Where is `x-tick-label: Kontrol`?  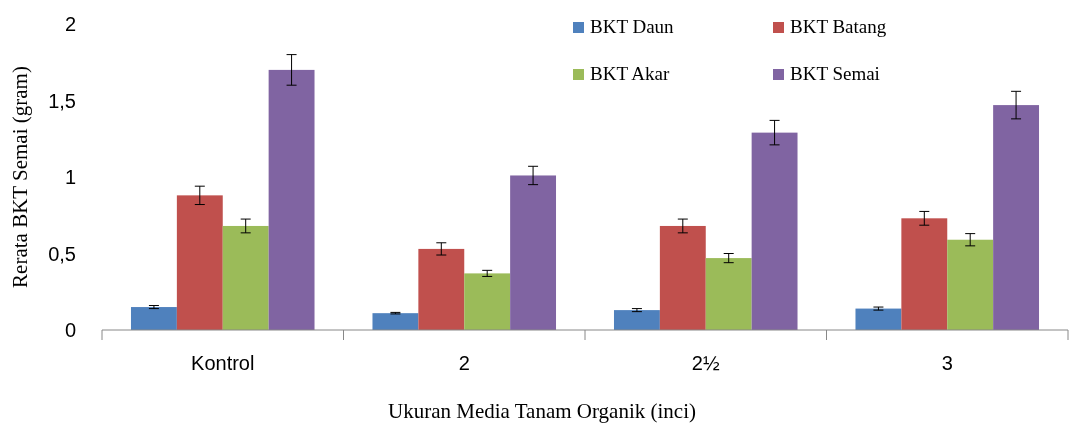 x-tick-label: Kontrol is located at coordinates (223, 363).